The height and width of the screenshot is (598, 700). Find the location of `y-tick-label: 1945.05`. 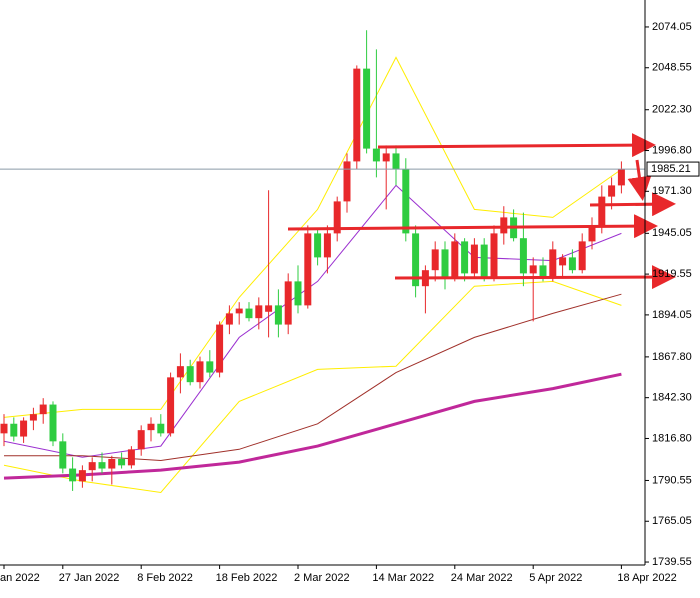

y-tick-label: 1945.05 is located at coordinates (672, 233).